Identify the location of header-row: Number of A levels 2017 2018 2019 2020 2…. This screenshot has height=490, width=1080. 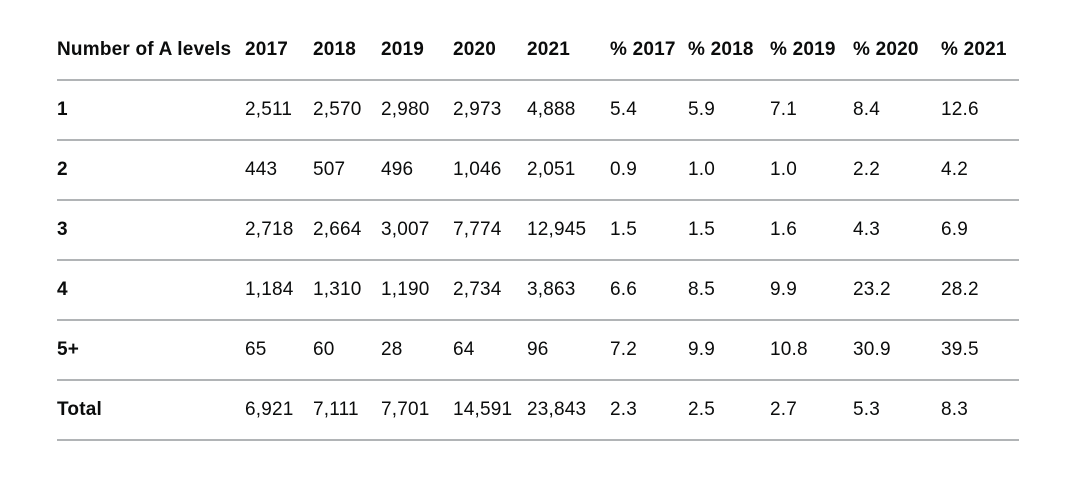
(538, 50).